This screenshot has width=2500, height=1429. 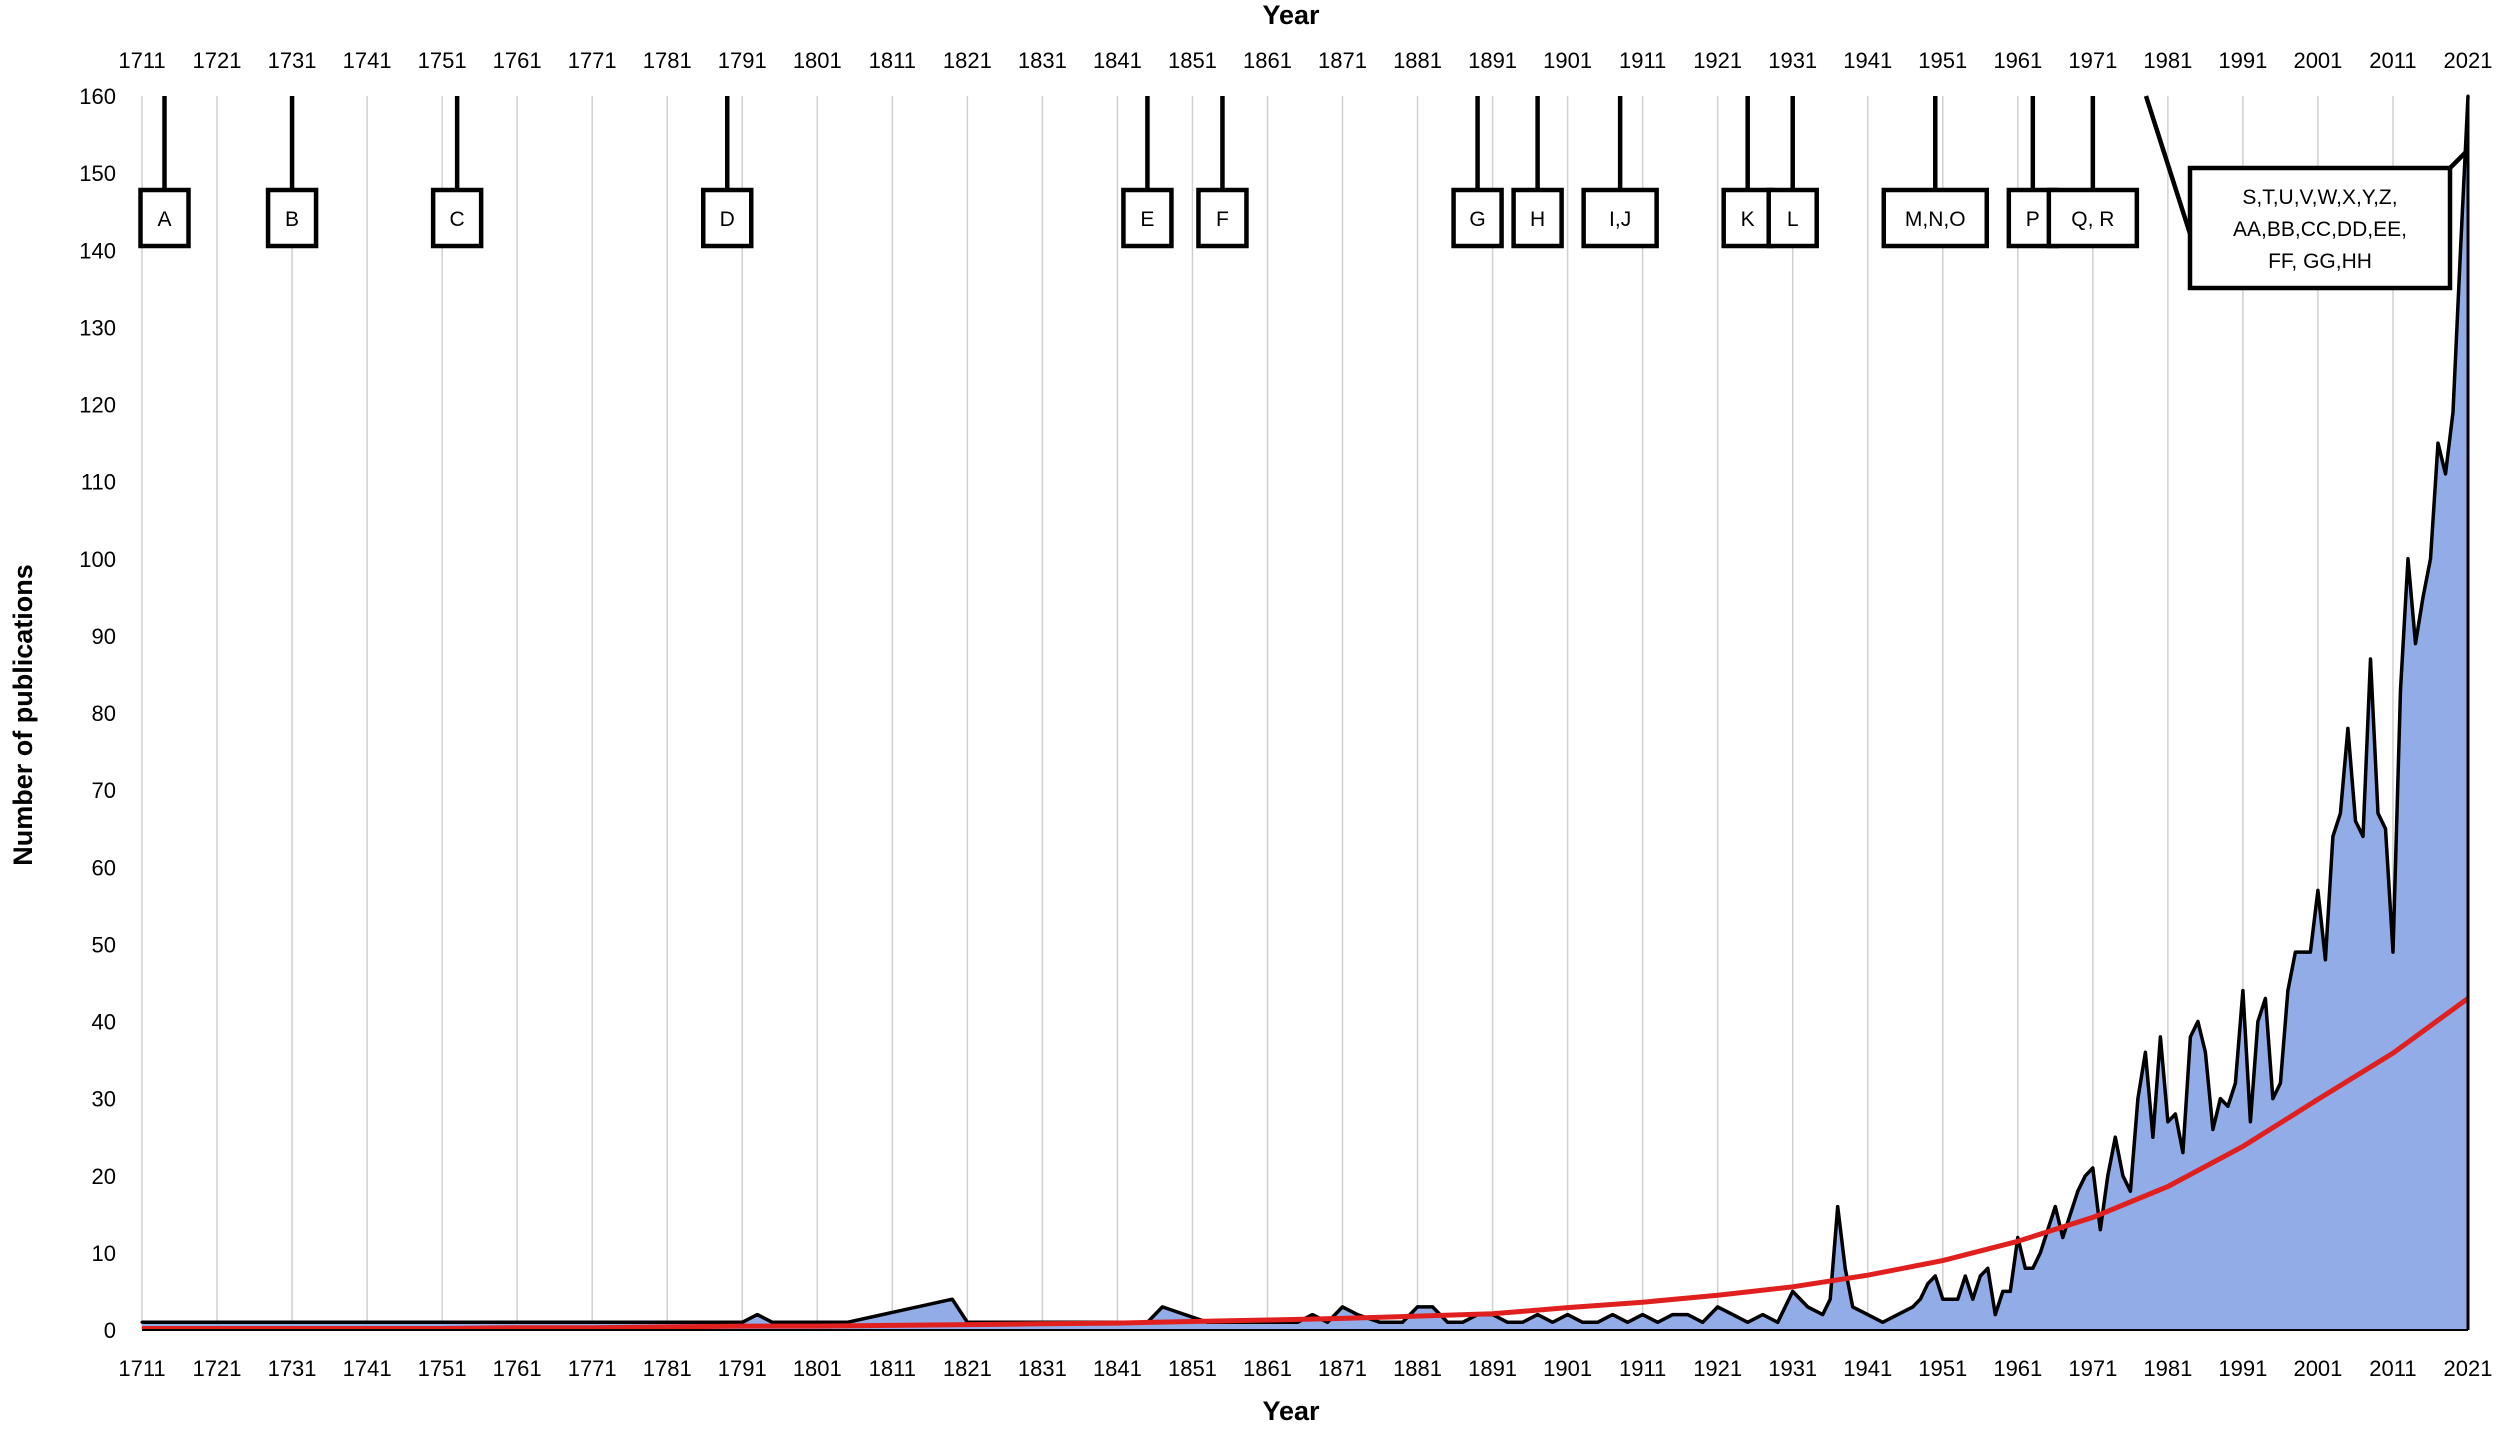 I want to click on data-point-1977, so click(x=2138, y=1099).